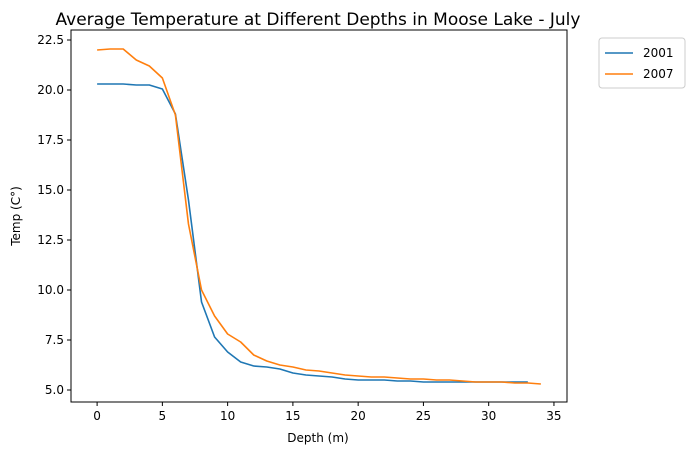 Image resolution: width=692 pixels, height=456 pixels. What do you see at coordinates (423, 416) in the screenshot?
I see `x-tick-label: 25` at bounding box center [423, 416].